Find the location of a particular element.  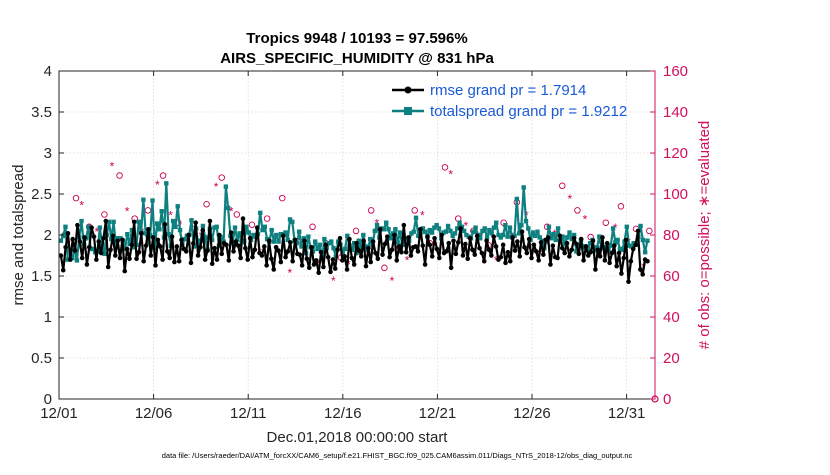

y-tick-label: 1.5 is located at coordinates (41, 276).